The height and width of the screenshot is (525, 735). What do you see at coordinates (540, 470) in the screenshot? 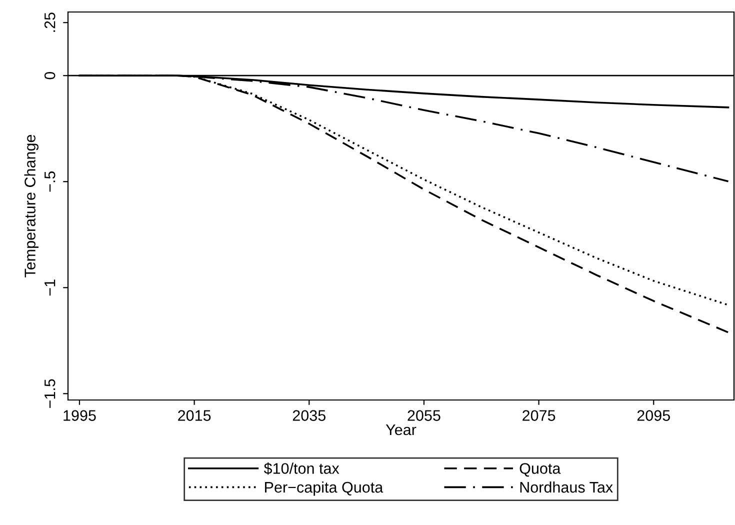
I see `legend-label: Quota` at bounding box center [540, 470].